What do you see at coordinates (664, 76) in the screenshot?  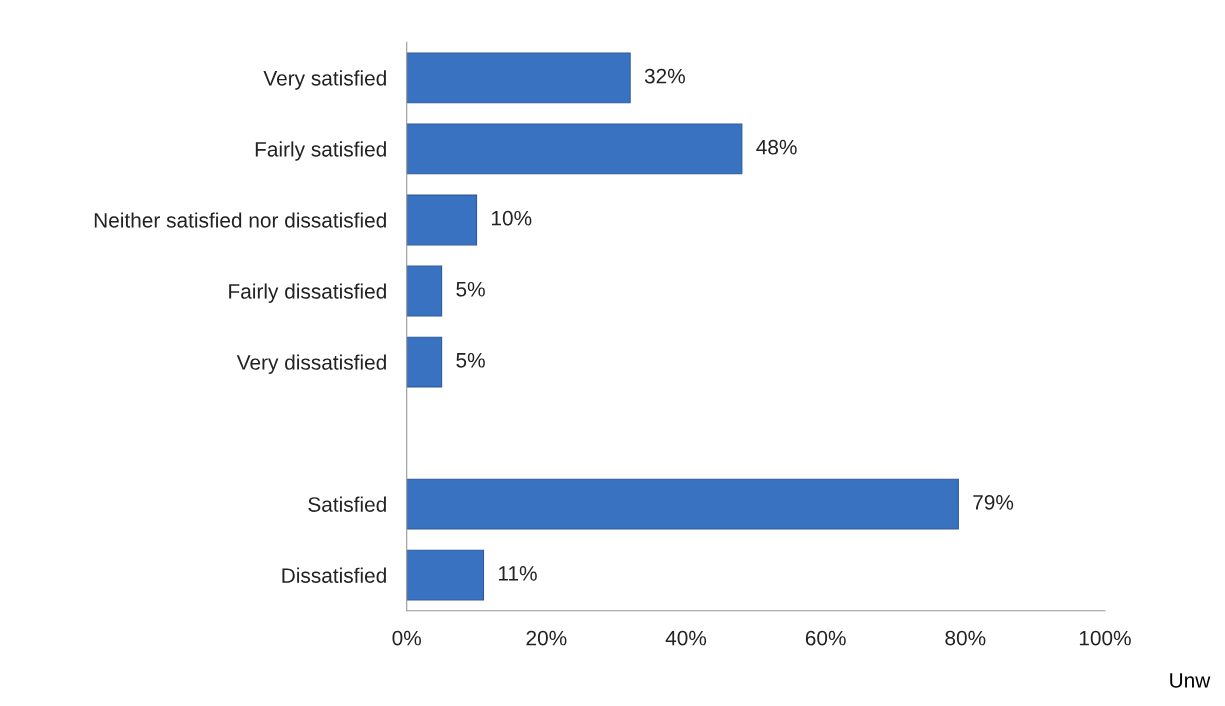 I see `data-label: 32%` at bounding box center [664, 76].